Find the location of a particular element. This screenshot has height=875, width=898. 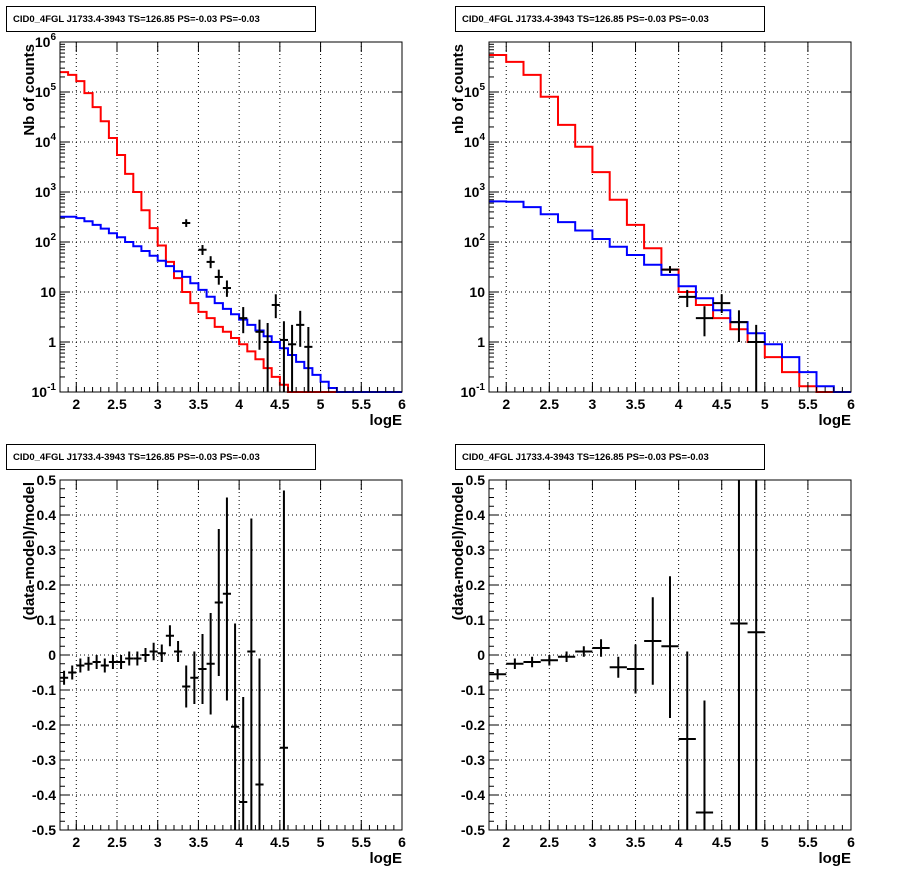

y-tick-label: -0.5 is located at coordinates (44, 830).